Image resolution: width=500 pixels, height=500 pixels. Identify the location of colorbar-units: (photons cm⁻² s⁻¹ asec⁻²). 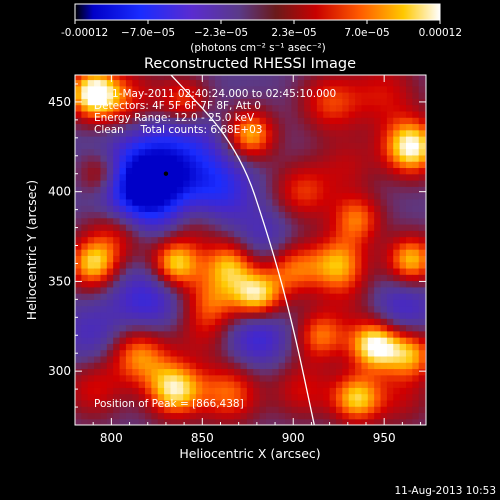
(257, 48).